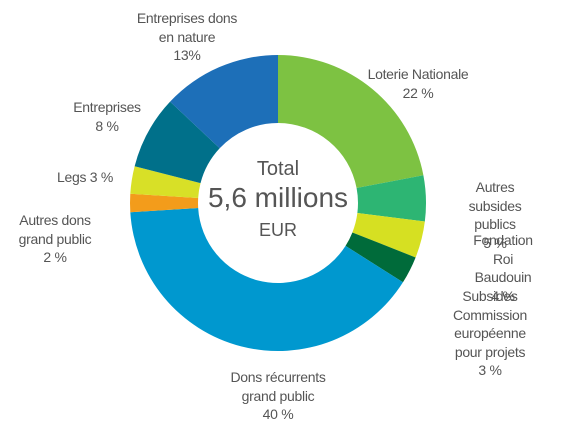 This screenshot has width=577, height=424. Describe the element at coordinates (55, 257) in the screenshot. I see `value-label: 2 %` at that location.